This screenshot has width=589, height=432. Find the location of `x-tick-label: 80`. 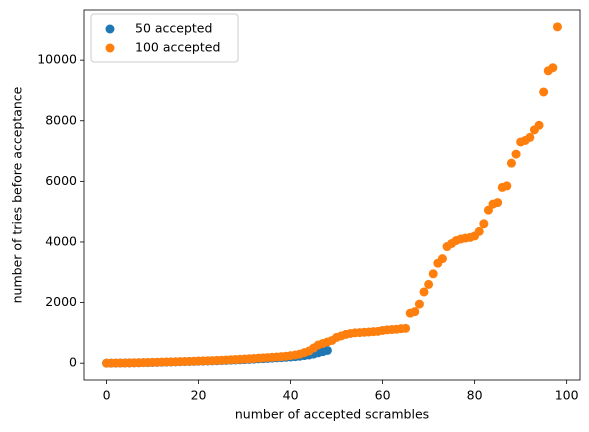

x-tick-label: 80 is located at coordinates (475, 395).